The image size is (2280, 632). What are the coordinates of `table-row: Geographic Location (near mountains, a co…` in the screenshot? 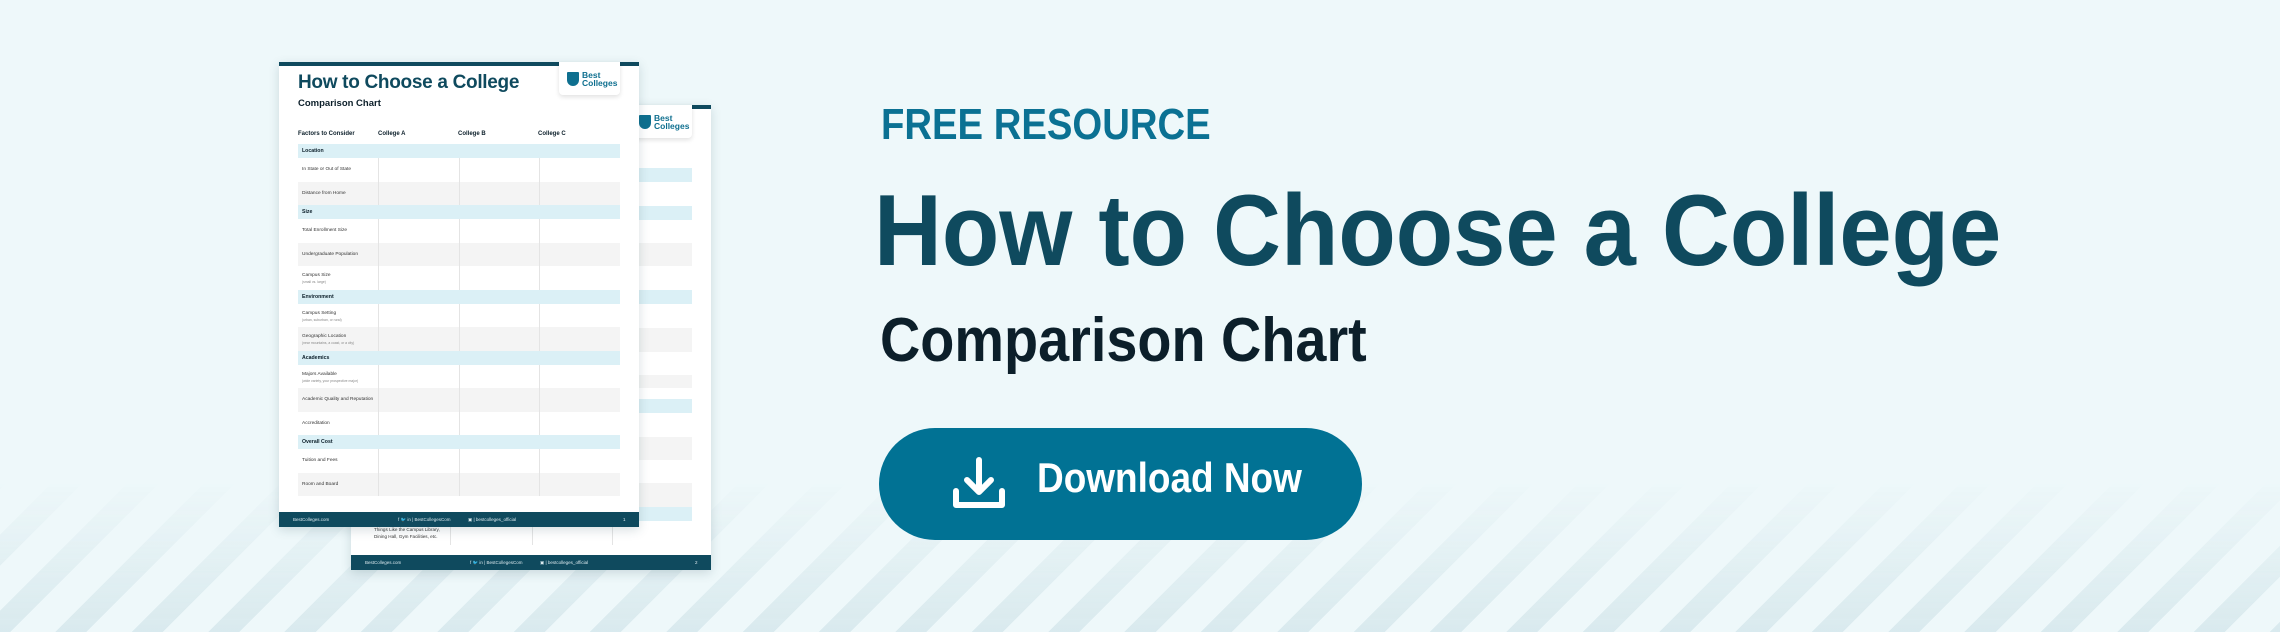 It's located at (459, 339).